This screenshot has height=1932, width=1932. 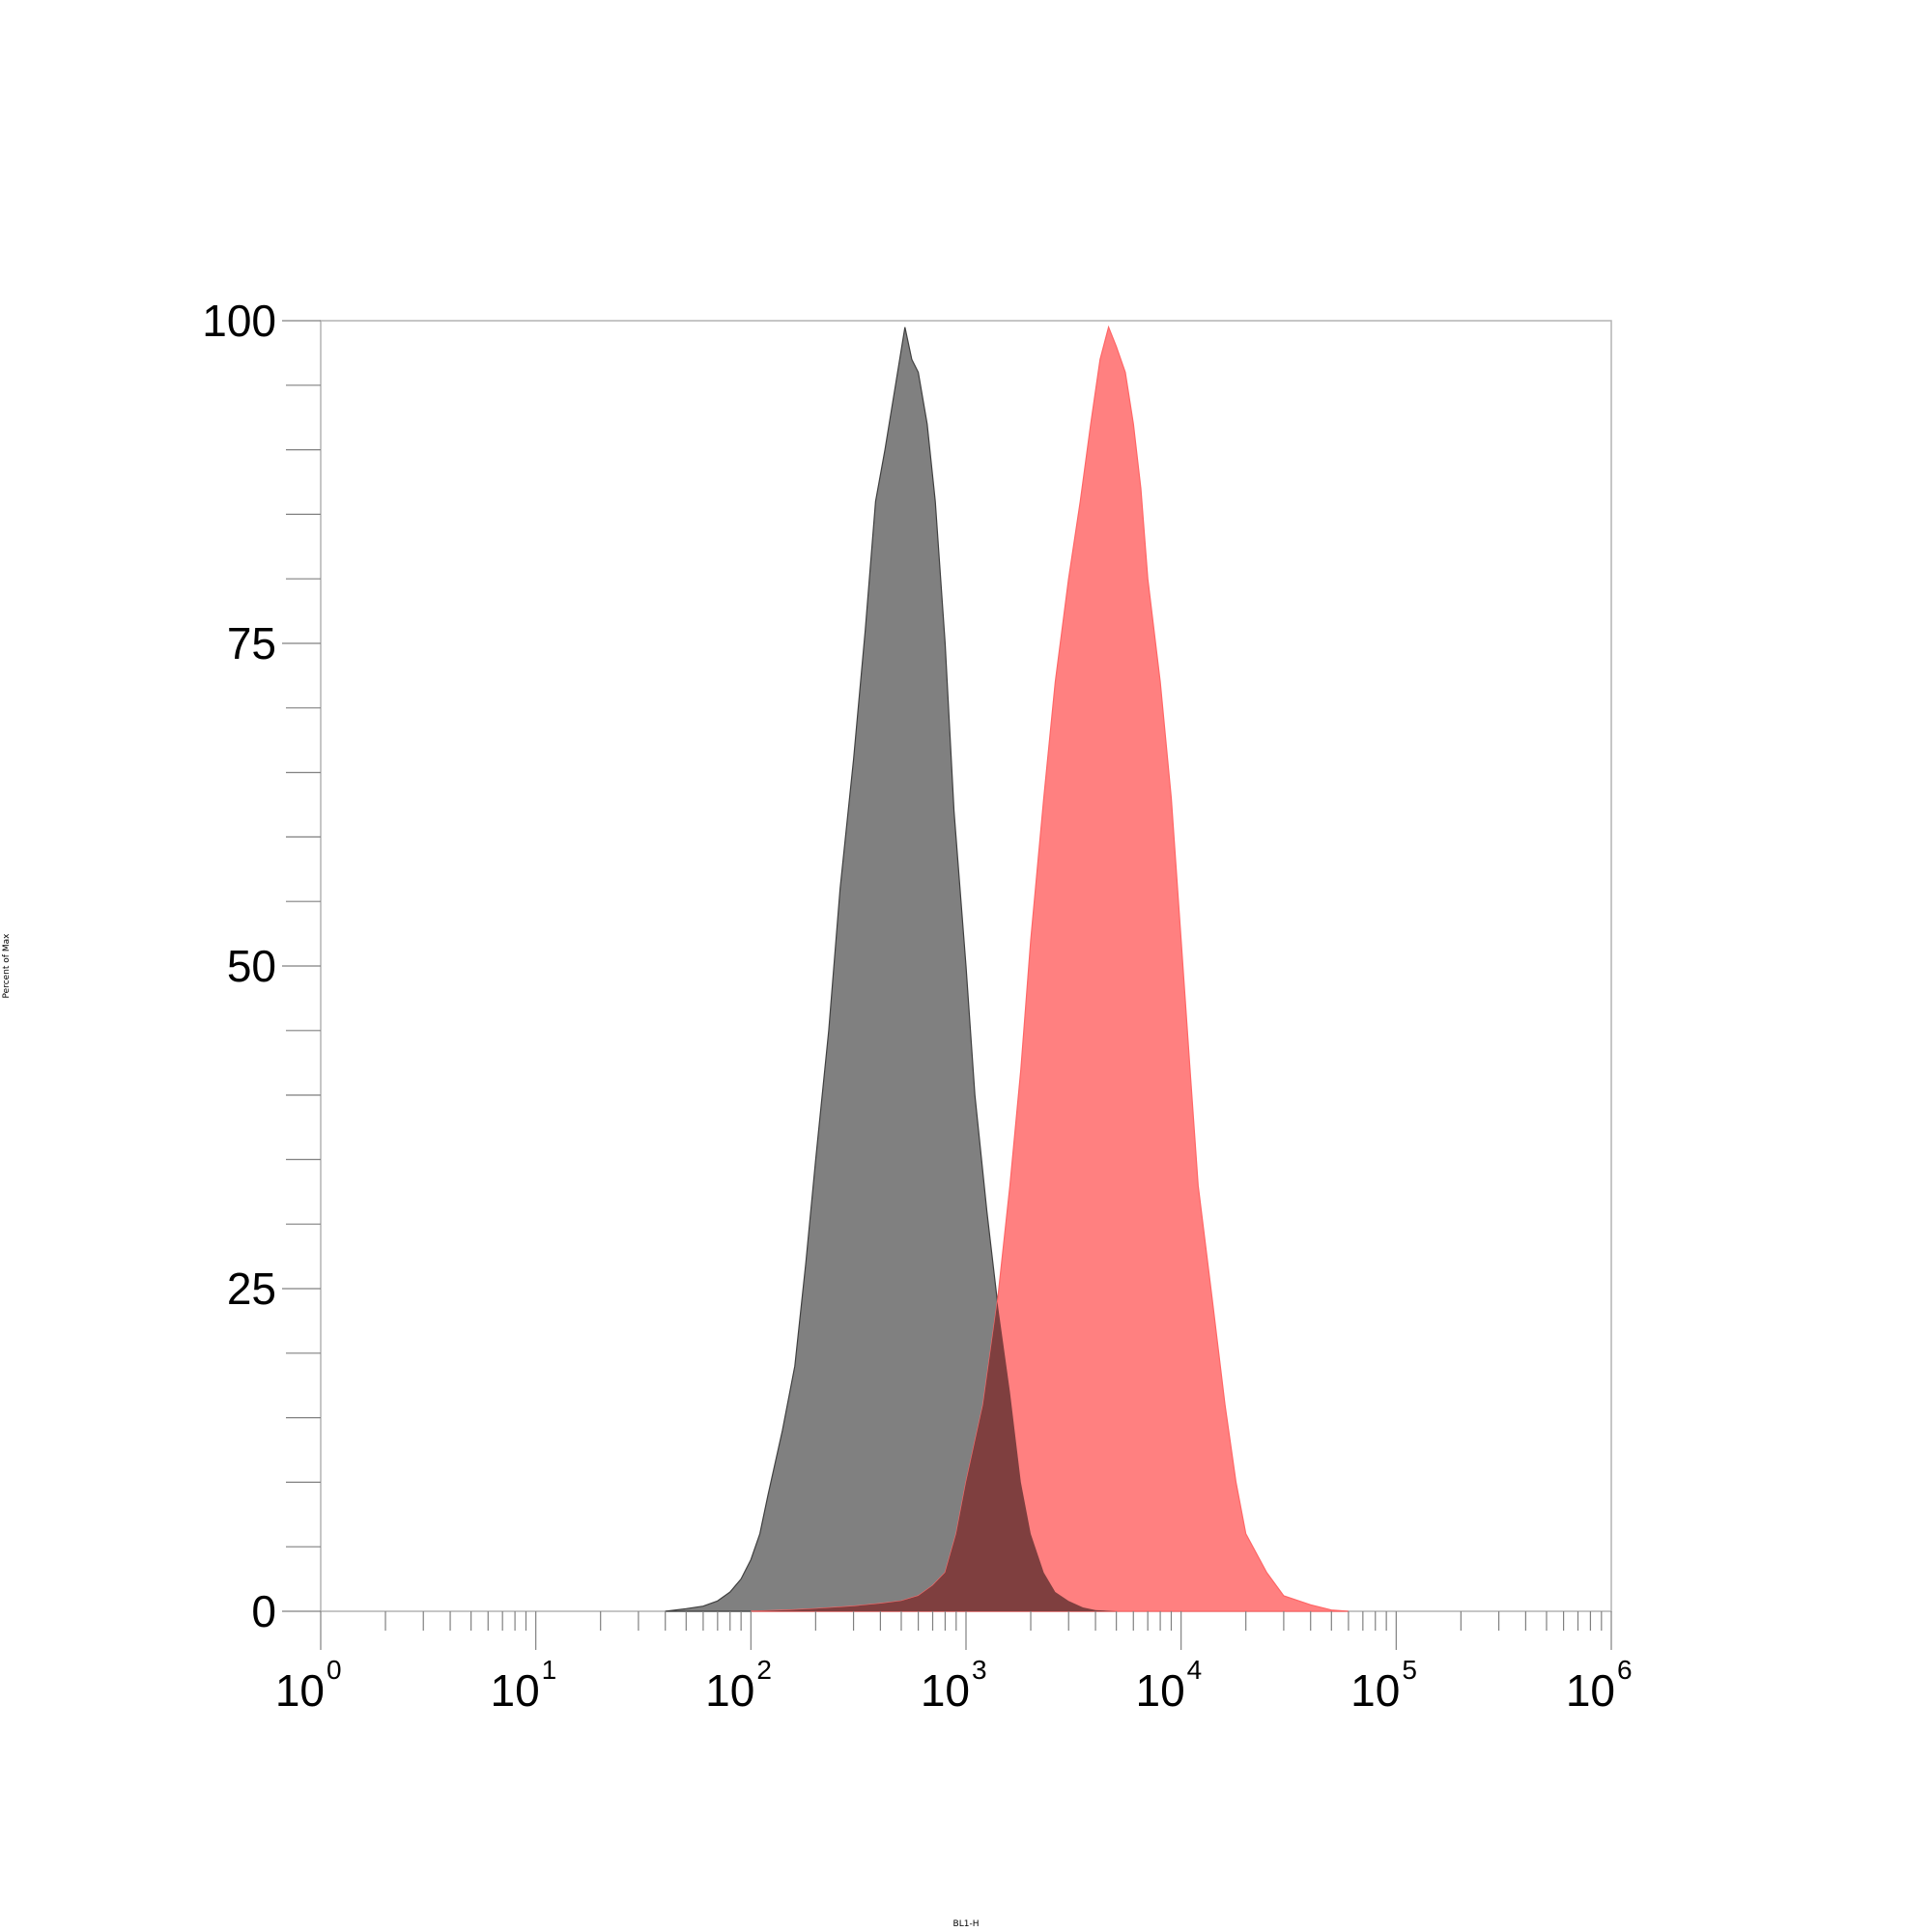 I want to click on y-tick-label: 0, so click(x=263, y=1611).